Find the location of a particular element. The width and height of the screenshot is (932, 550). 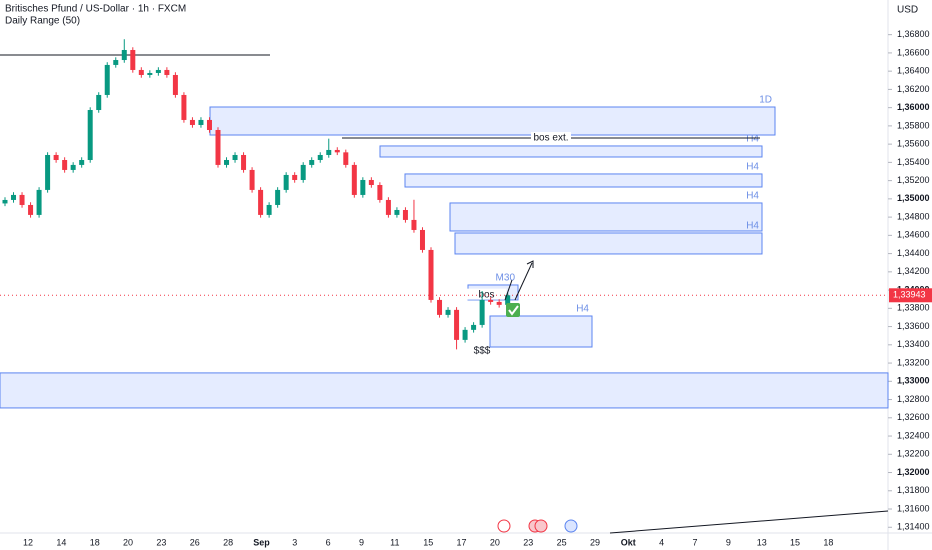

x-tick-label: 12 is located at coordinates (28, 542).